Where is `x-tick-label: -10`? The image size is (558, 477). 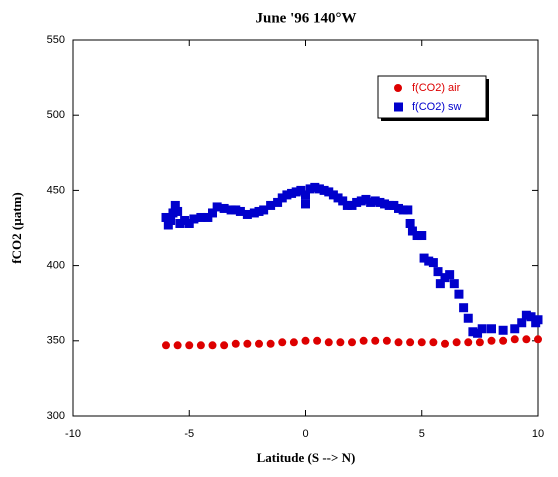
x-tick-label: -10 is located at coordinates (73, 434).